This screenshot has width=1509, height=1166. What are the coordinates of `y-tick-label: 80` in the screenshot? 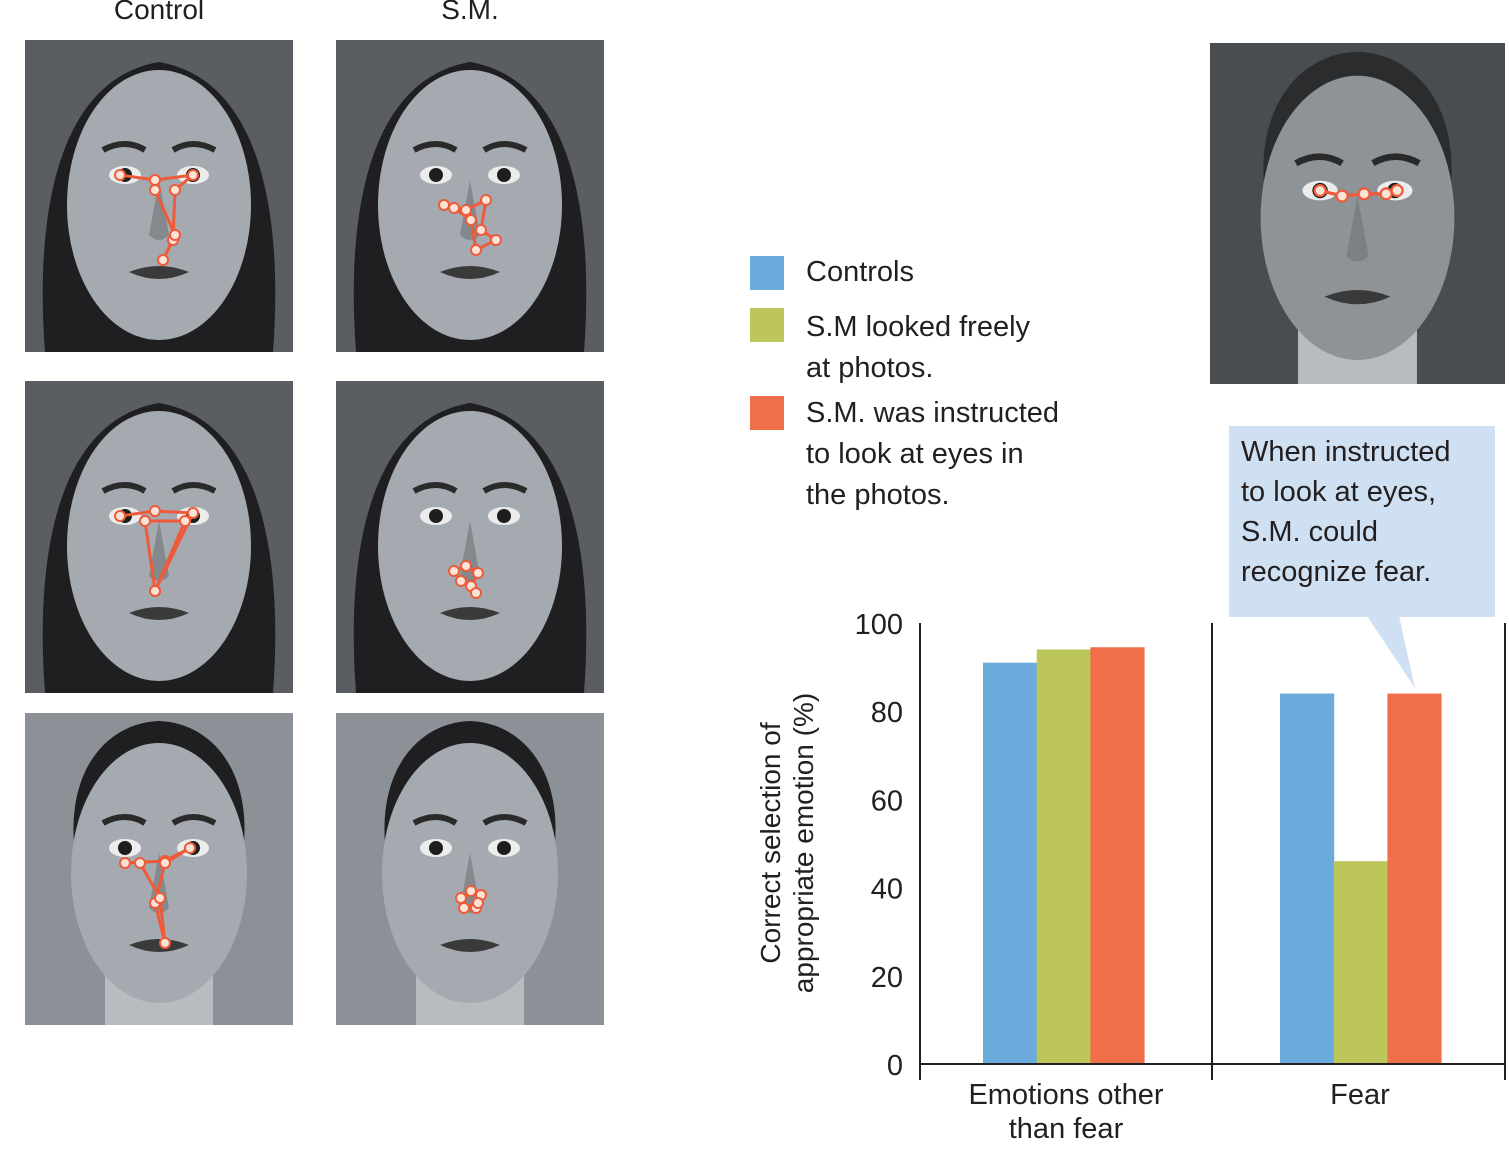 It's located at (887, 713).